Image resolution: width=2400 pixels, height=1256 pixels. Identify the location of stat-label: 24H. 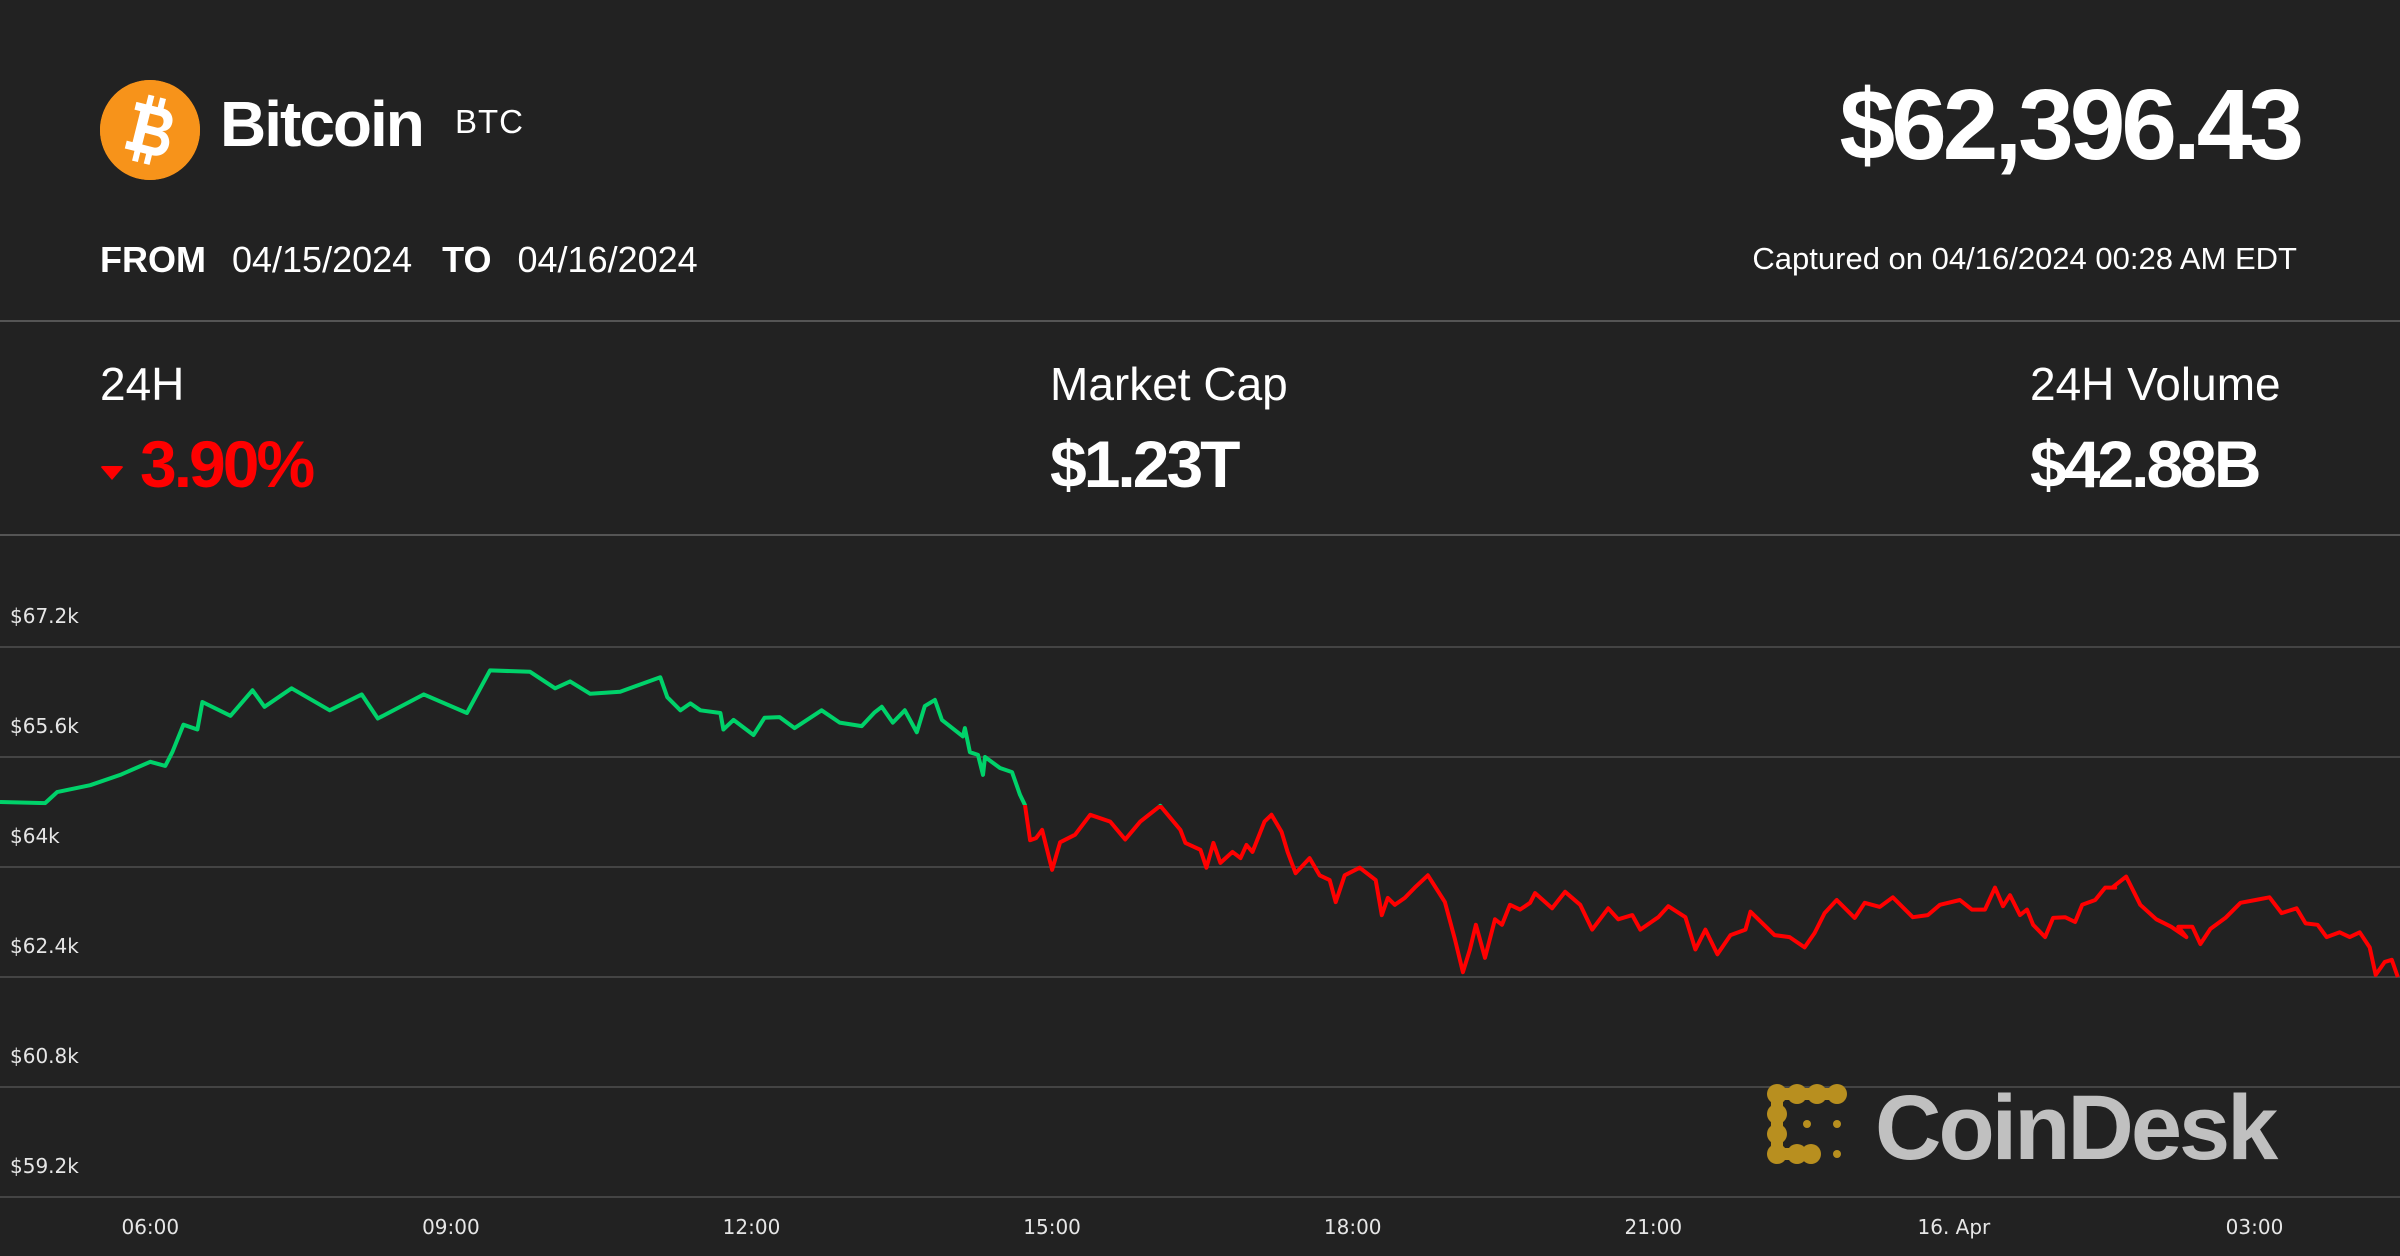
(142, 384).